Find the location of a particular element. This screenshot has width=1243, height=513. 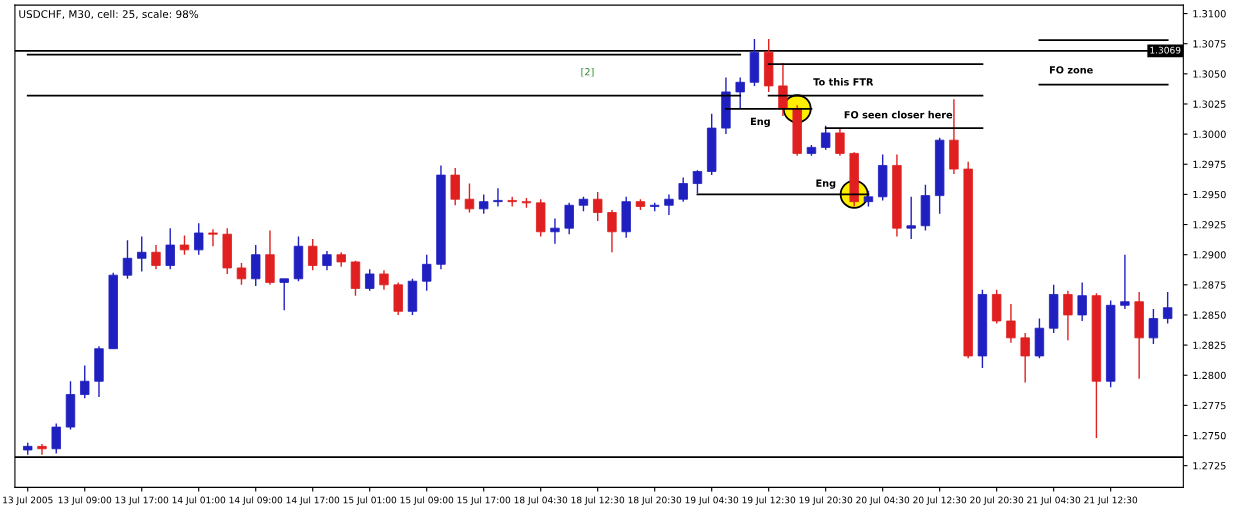

y-tick-label: 1.2725 is located at coordinates (1209, 466).